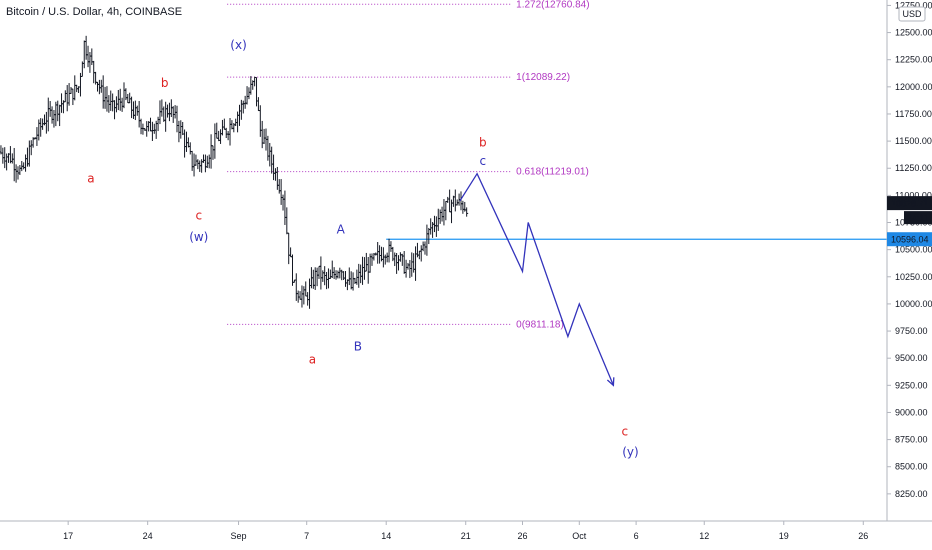 The width and height of the screenshot is (932, 550). I want to click on y-tick-label: 10500.00, so click(913, 250).